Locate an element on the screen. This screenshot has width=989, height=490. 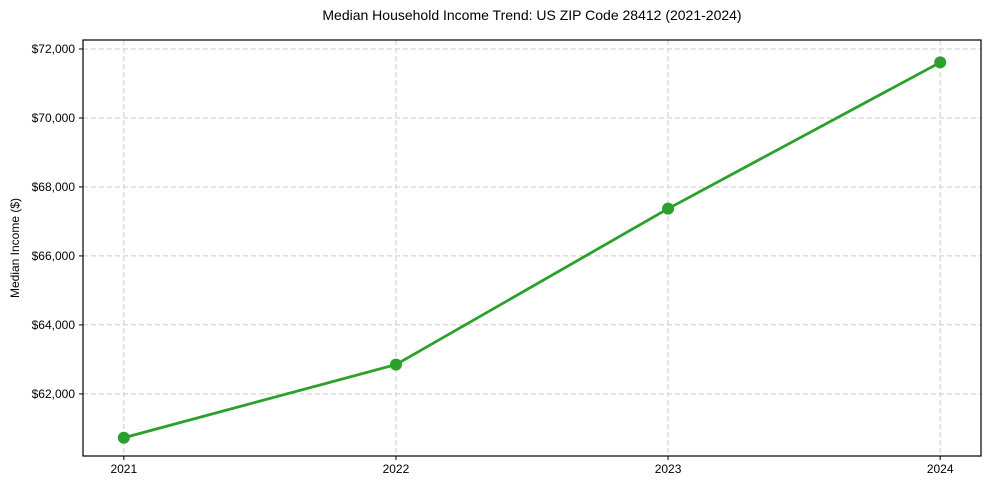
x-tick-label: 2022 is located at coordinates (396, 469).